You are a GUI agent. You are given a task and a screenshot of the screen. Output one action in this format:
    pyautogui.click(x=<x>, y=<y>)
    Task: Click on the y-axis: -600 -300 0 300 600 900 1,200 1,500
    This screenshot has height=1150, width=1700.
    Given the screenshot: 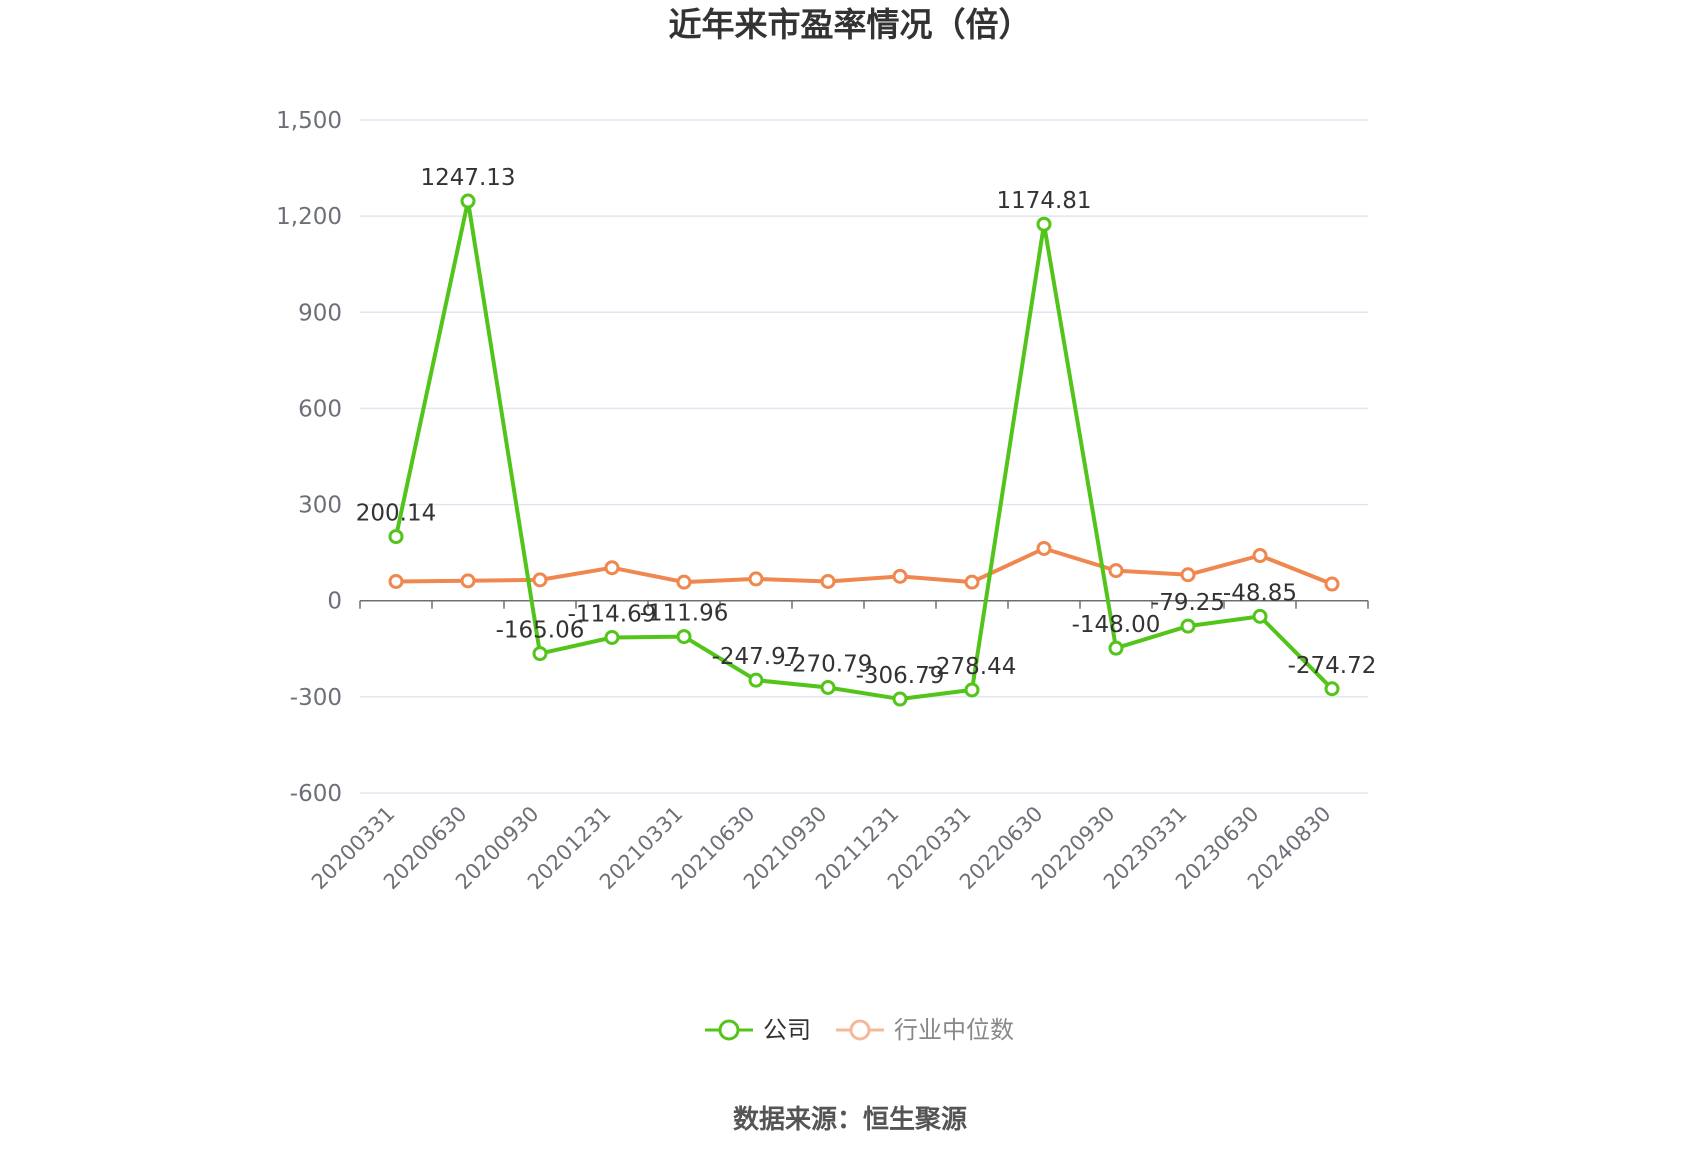 What is the action you would take?
    pyautogui.click(x=309, y=457)
    